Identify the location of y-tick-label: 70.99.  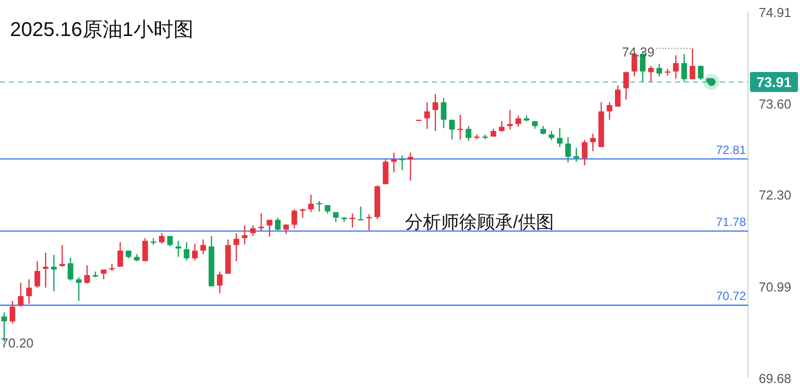
(775, 286).